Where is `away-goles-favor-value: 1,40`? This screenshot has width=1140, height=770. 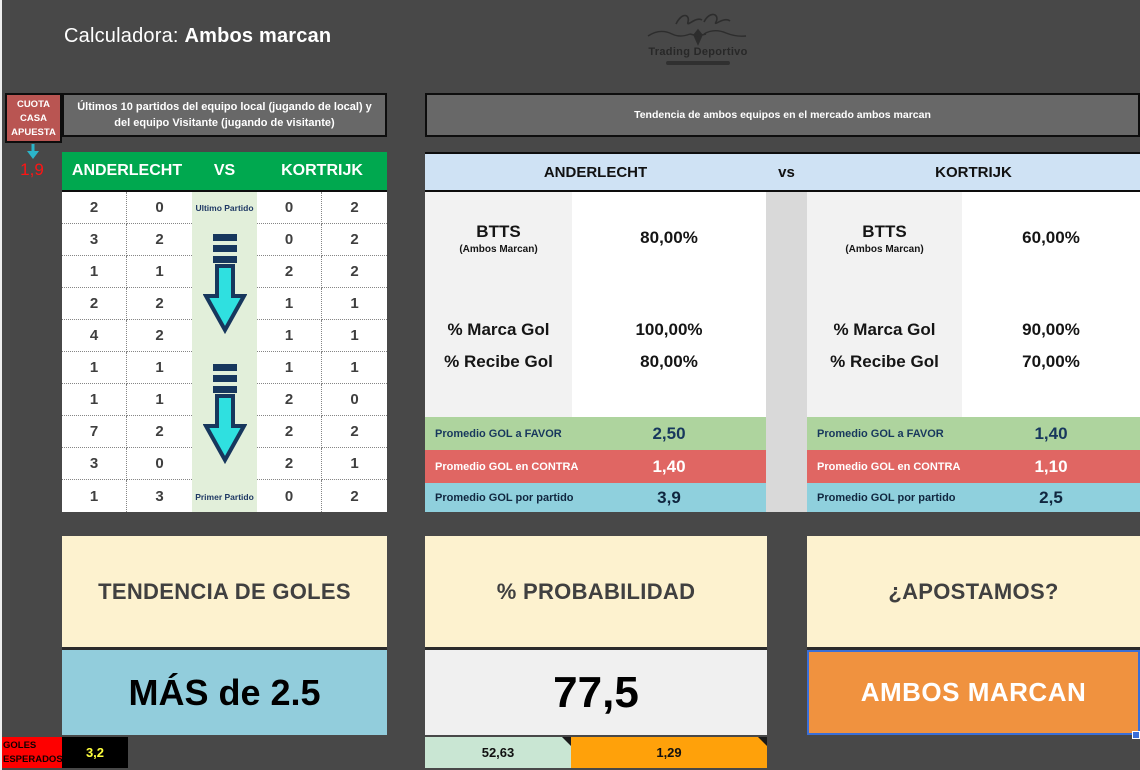 away-goles-favor-value: 1,40 is located at coordinates (1051, 433).